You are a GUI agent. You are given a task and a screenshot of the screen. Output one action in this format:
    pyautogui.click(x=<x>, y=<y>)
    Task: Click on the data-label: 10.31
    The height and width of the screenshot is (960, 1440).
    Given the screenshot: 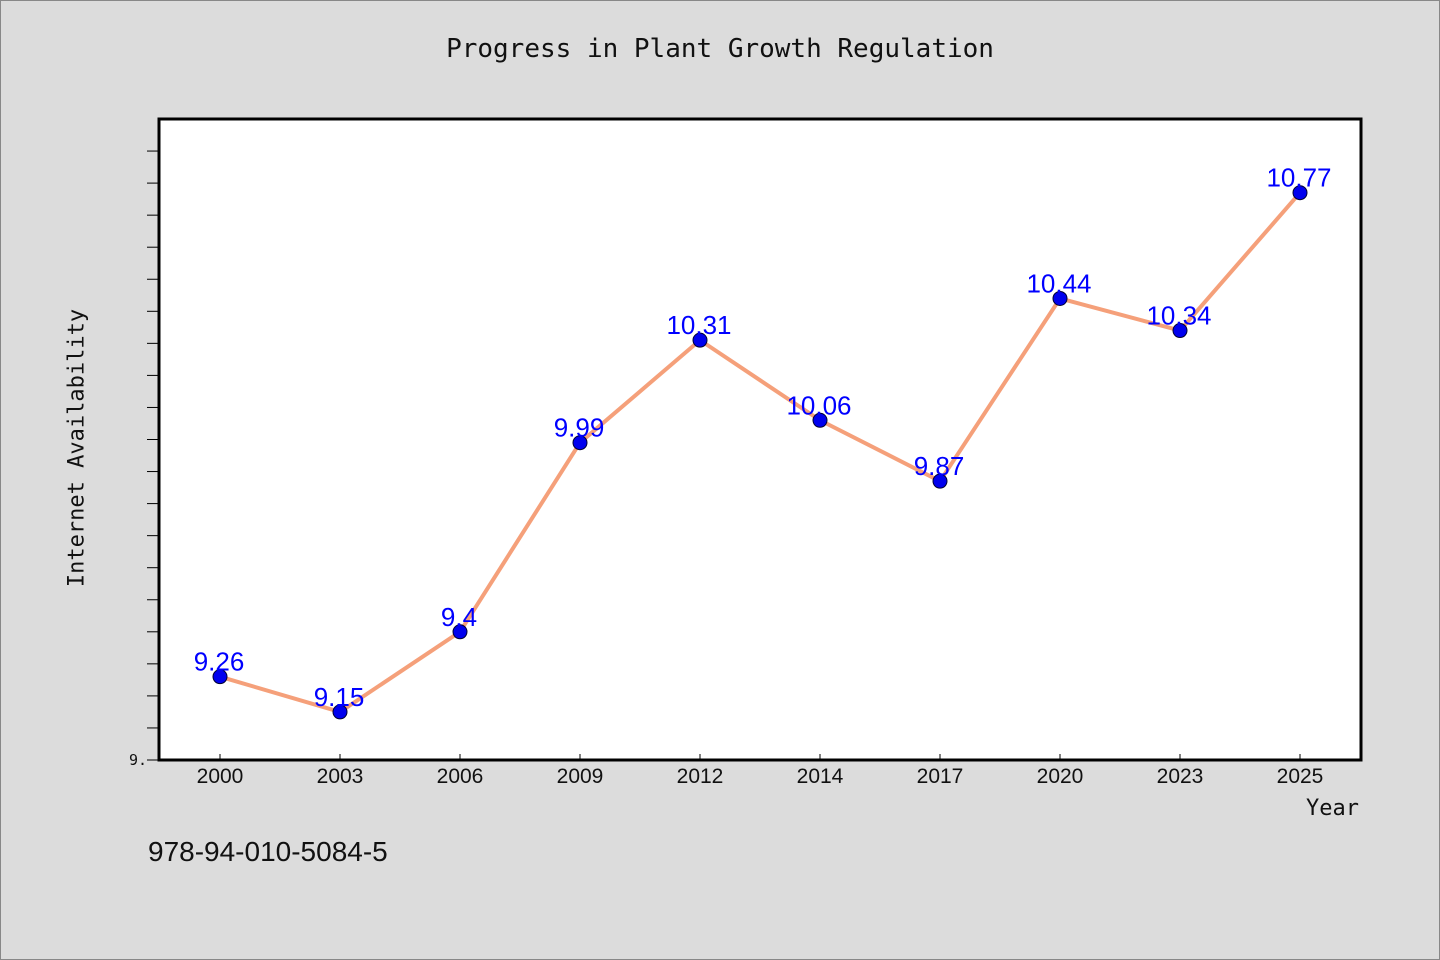 What is the action you would take?
    pyautogui.click(x=698, y=325)
    